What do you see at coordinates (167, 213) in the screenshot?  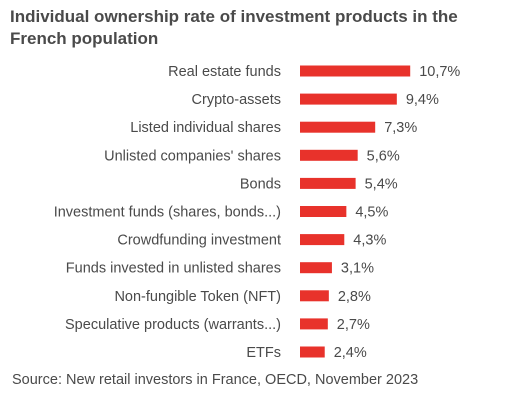 I see `category-label: Investment funds (shares, bonds...)` at bounding box center [167, 213].